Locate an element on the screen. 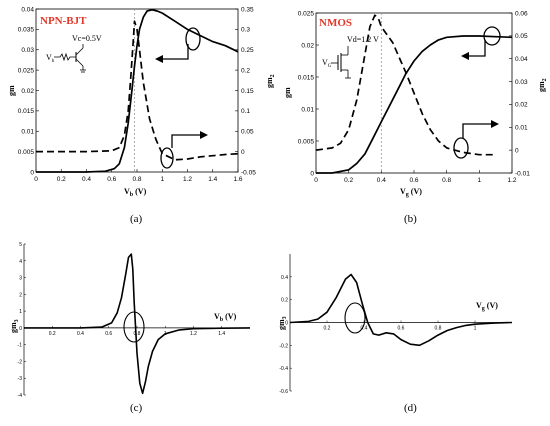  panel-b-ytick: 0.025 is located at coordinates (306, 13).